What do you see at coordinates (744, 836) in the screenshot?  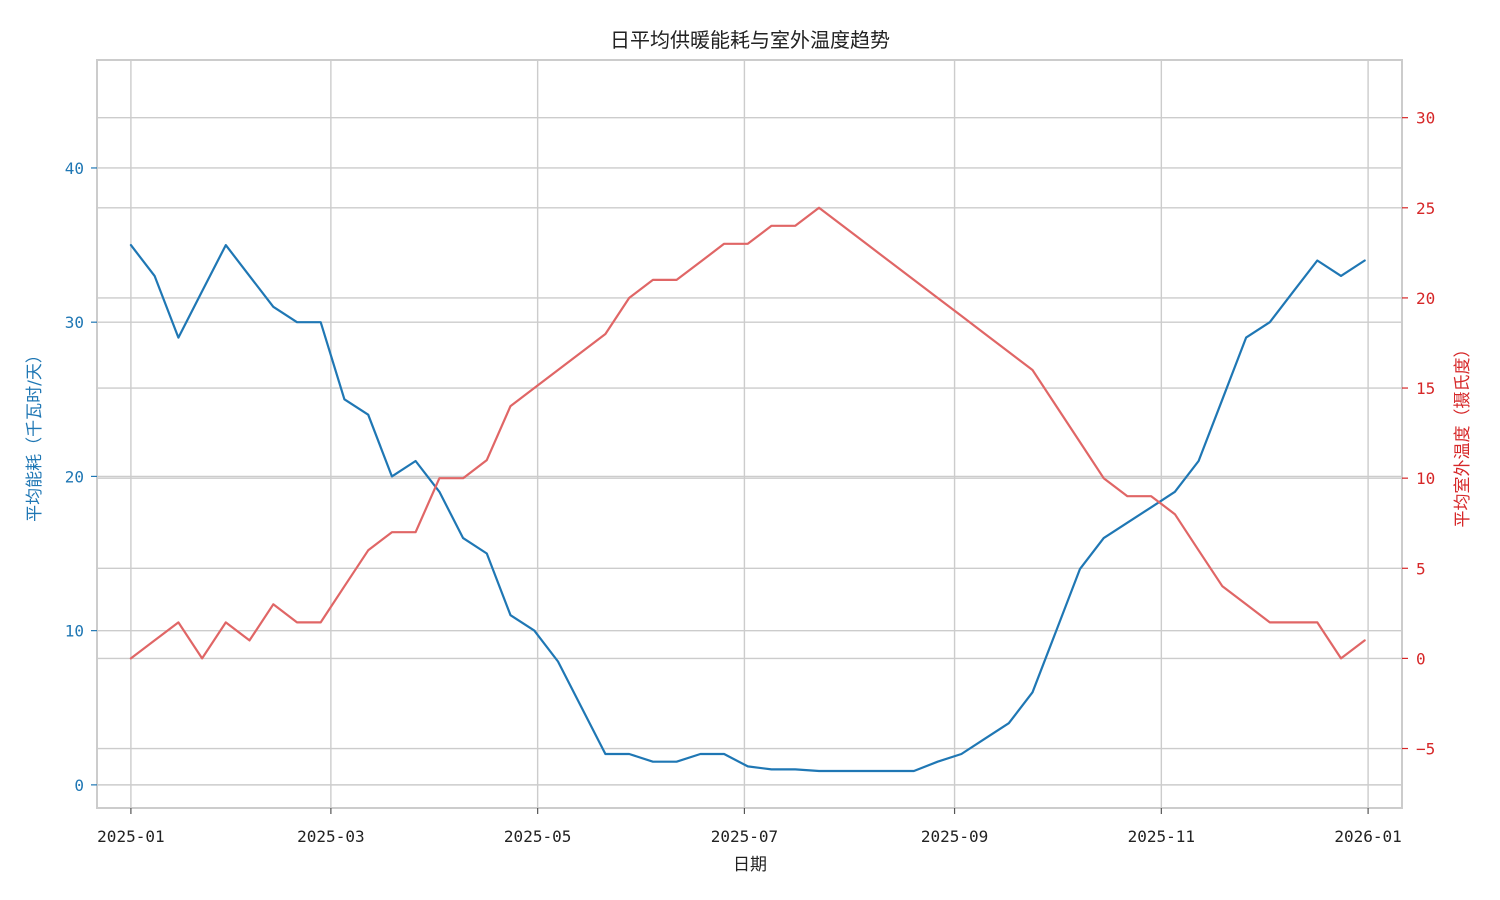 I see `x-tick-label: 2025-07` at bounding box center [744, 836].